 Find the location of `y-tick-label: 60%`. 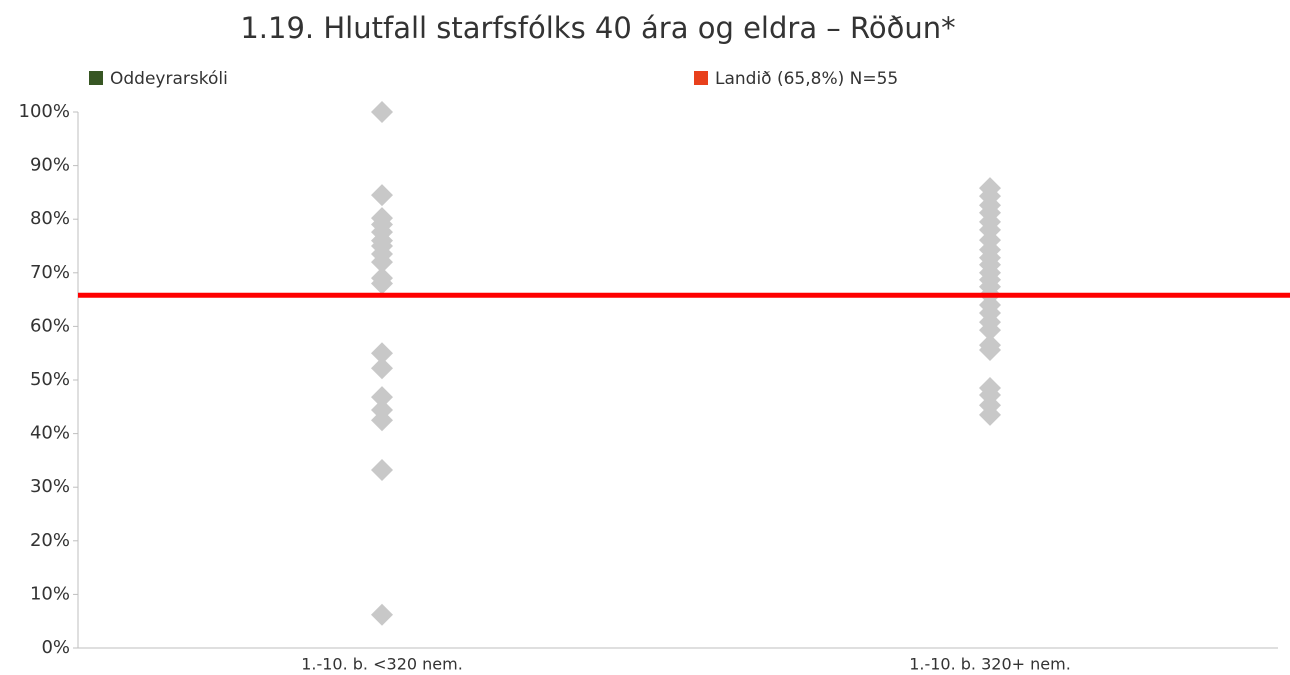

y-tick-label: 60% is located at coordinates (50, 325).